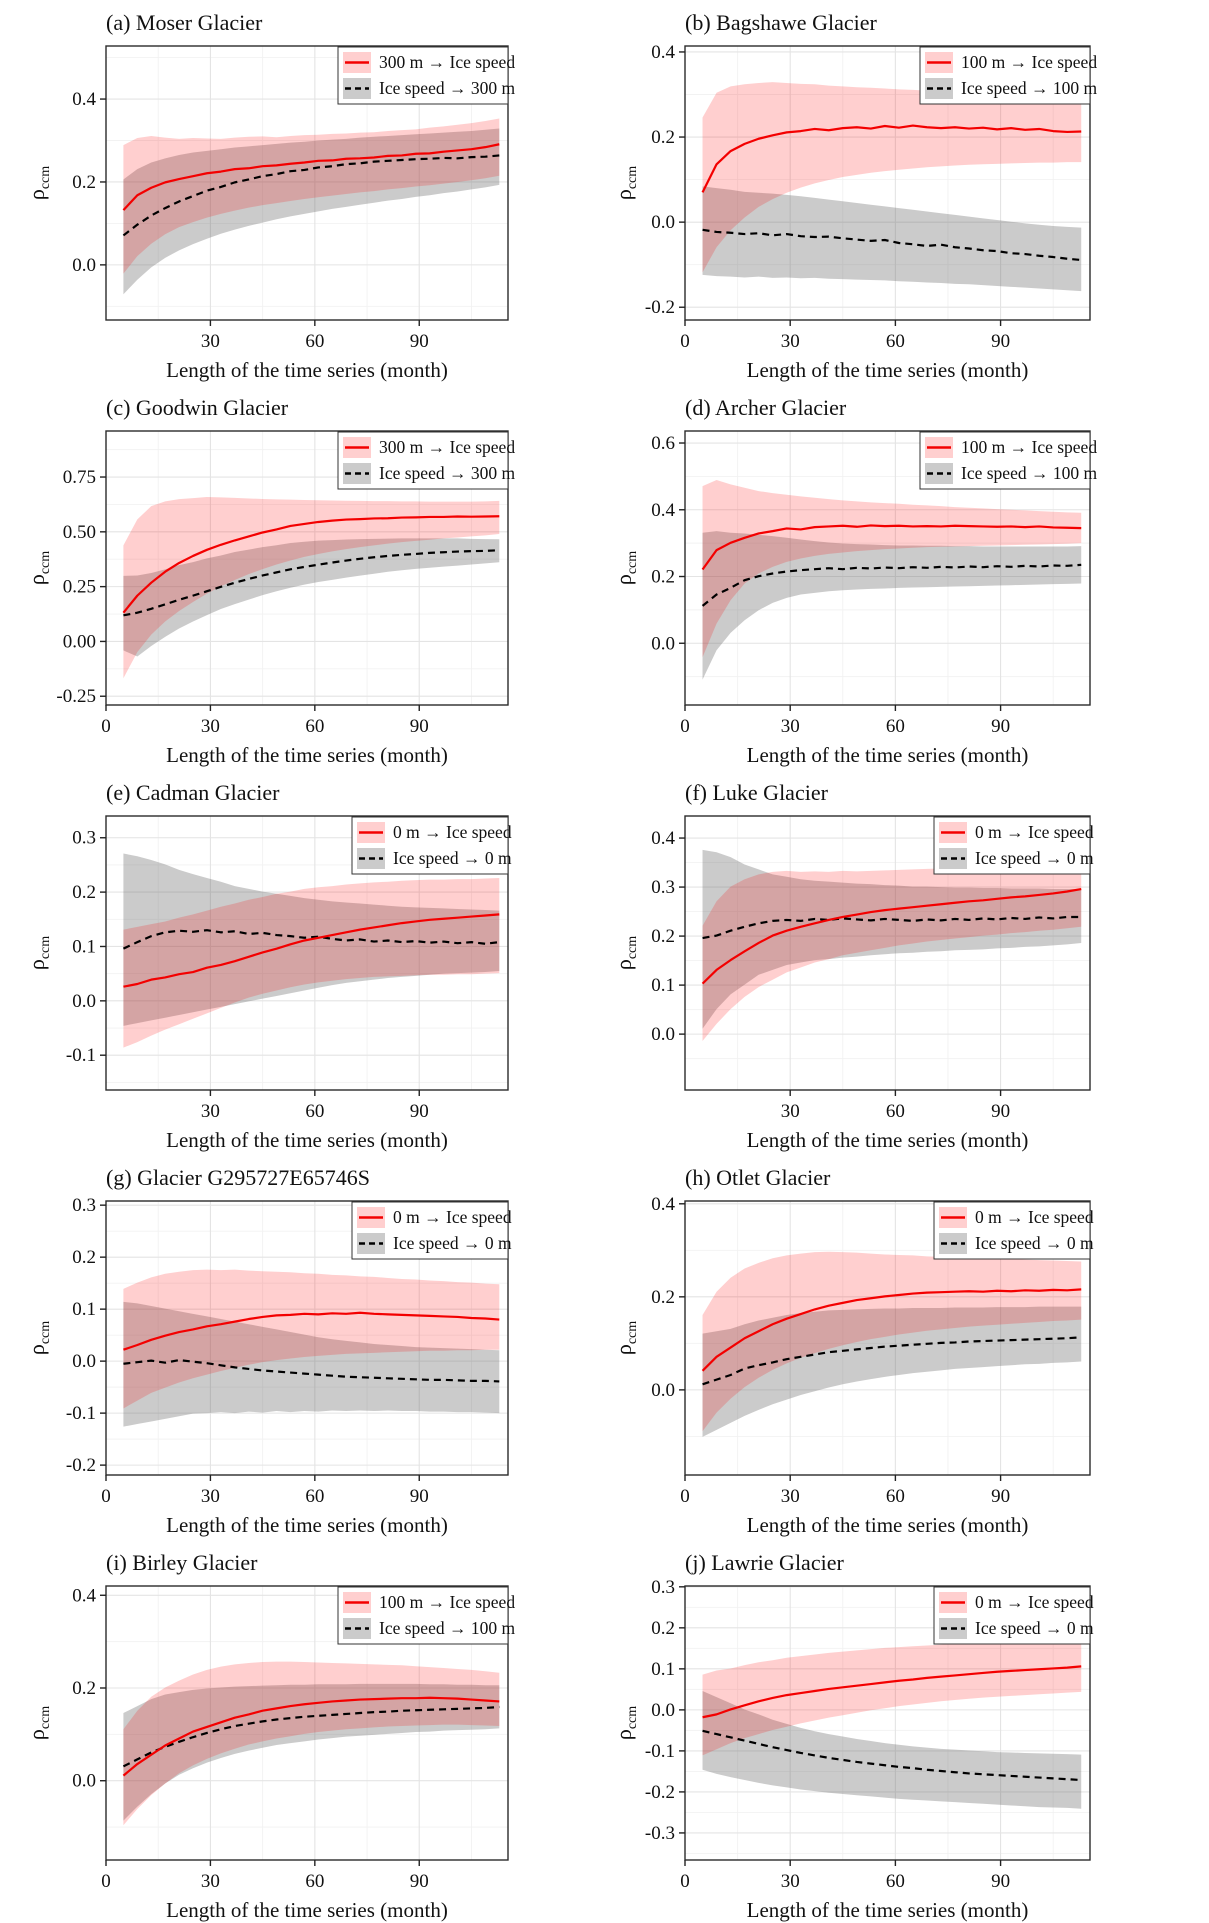  I want to click on y-tick-label: -0.25, so click(76, 696).